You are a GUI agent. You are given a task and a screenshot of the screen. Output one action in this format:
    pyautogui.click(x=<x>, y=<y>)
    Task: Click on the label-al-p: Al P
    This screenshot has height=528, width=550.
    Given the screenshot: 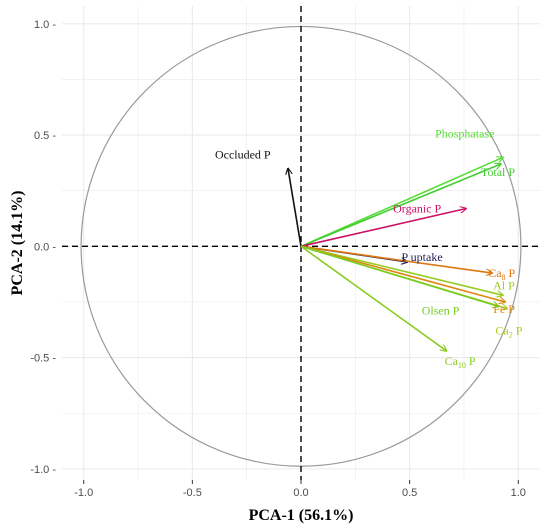 What is the action you would take?
    pyautogui.click(x=504, y=285)
    